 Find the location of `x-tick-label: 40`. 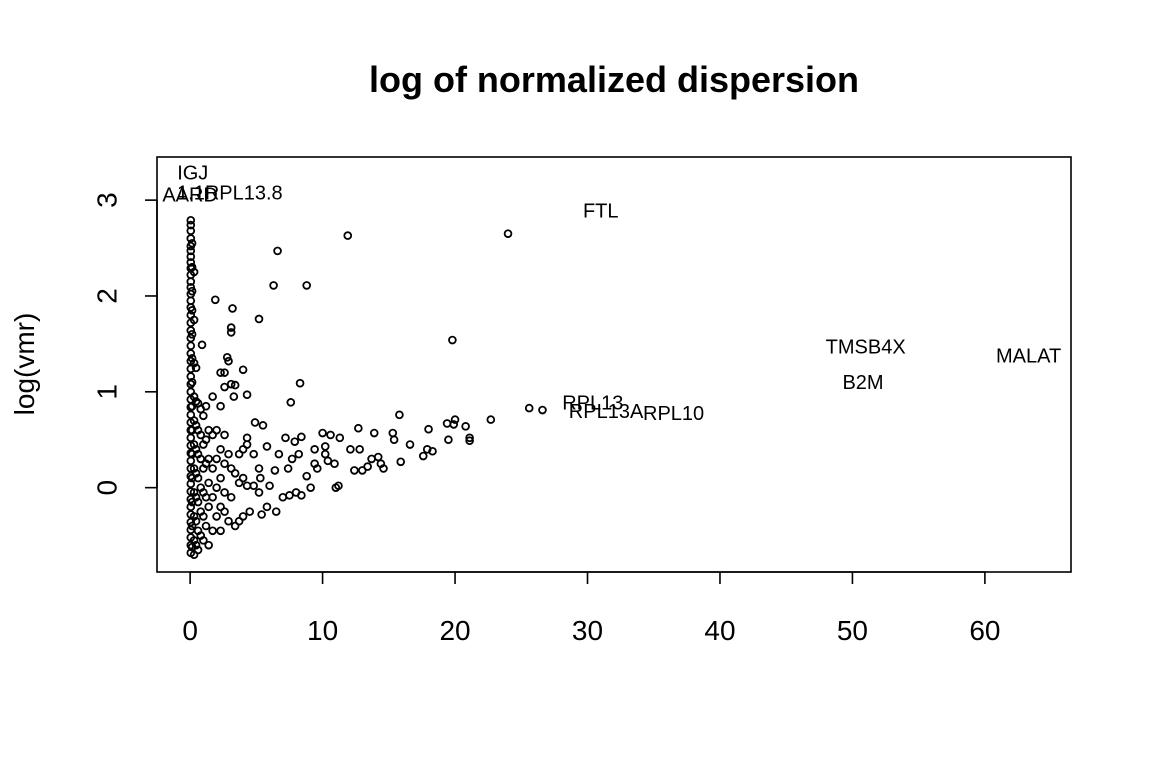

x-tick-label: 40 is located at coordinates (719, 630).